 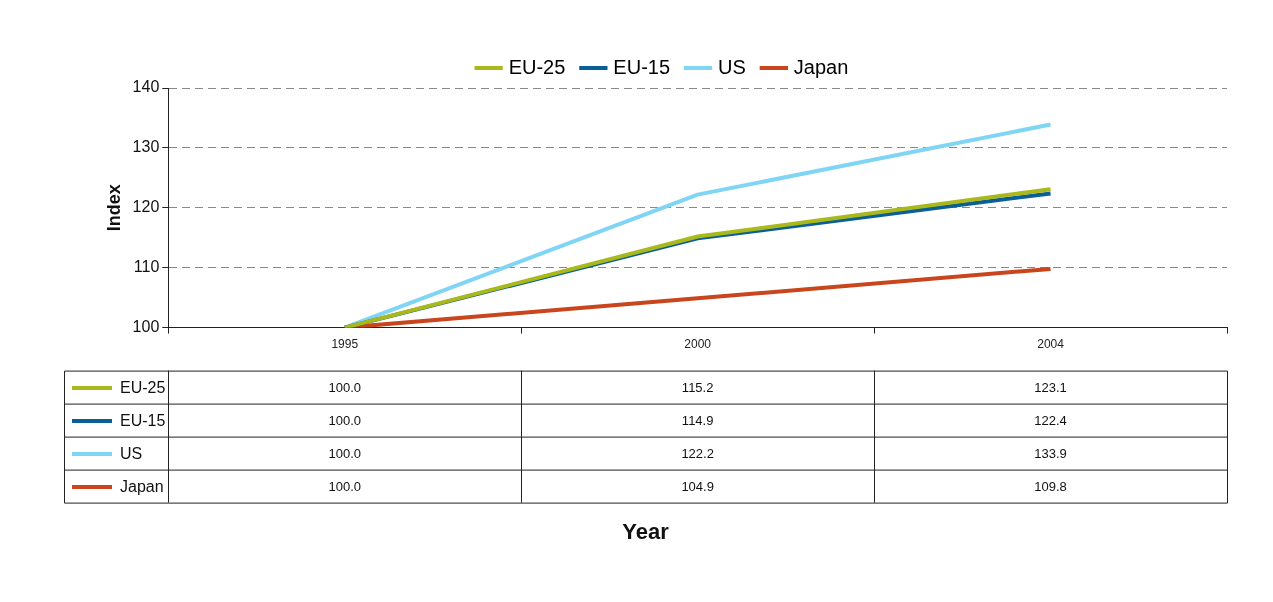 What do you see at coordinates (146, 87) in the screenshot?
I see `y-tick-label: 140` at bounding box center [146, 87].